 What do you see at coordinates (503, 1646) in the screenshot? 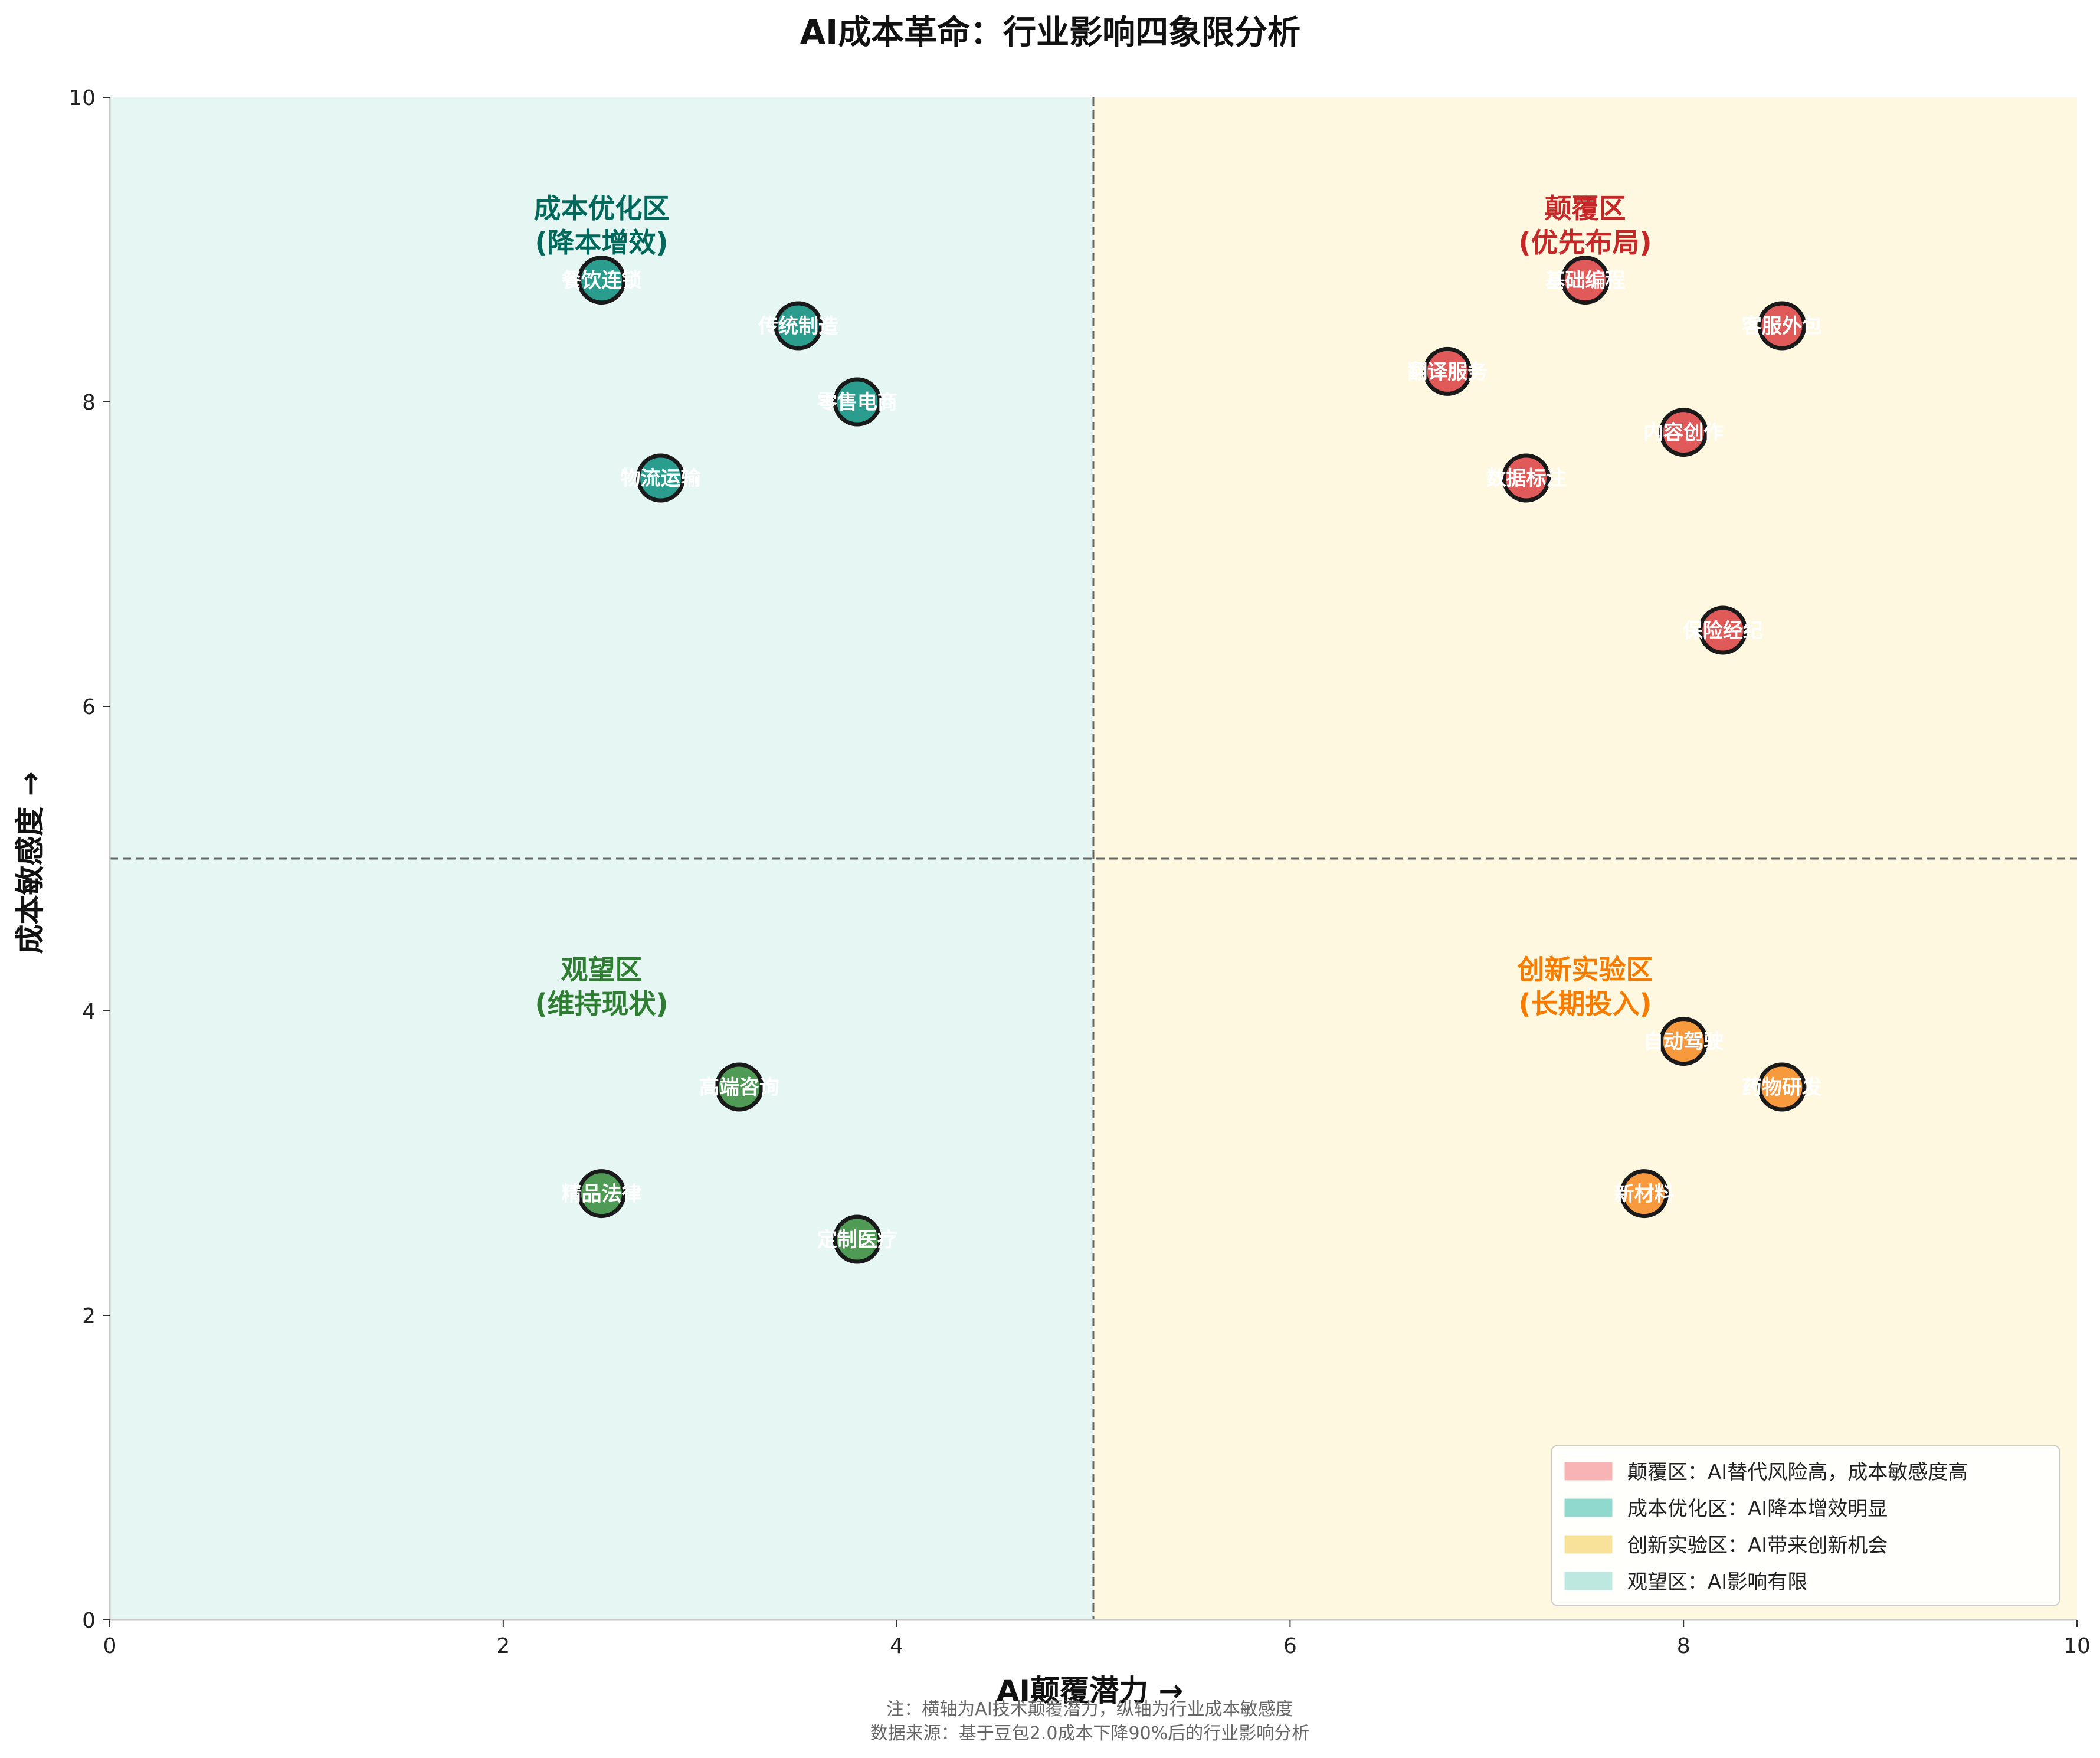
I see `x-tick-label: 2` at bounding box center [503, 1646].